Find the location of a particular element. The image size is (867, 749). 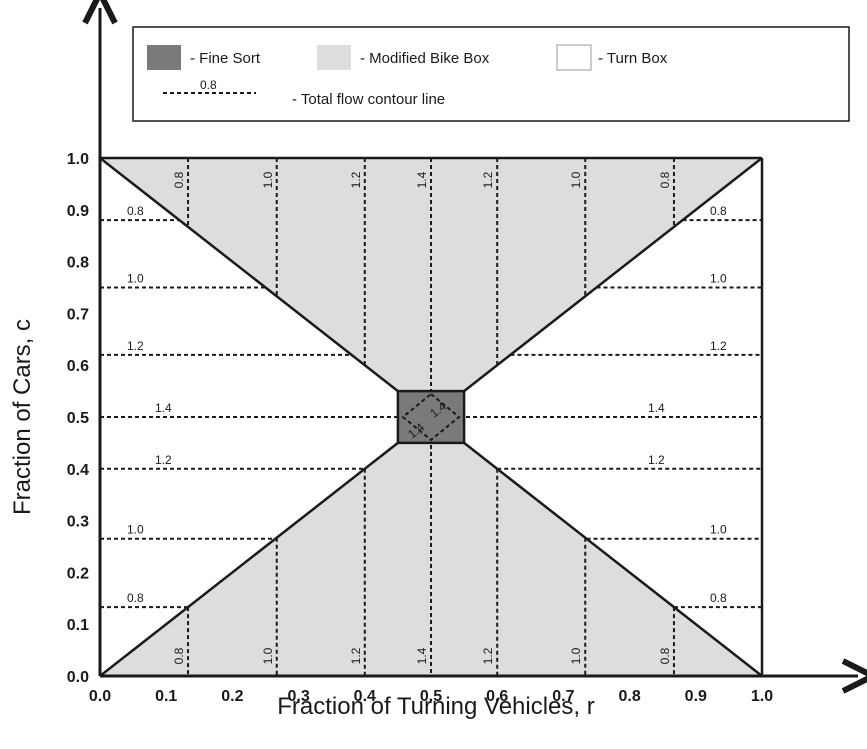

legend-label-fine-sort: - Fine Sort is located at coordinates (225, 58).